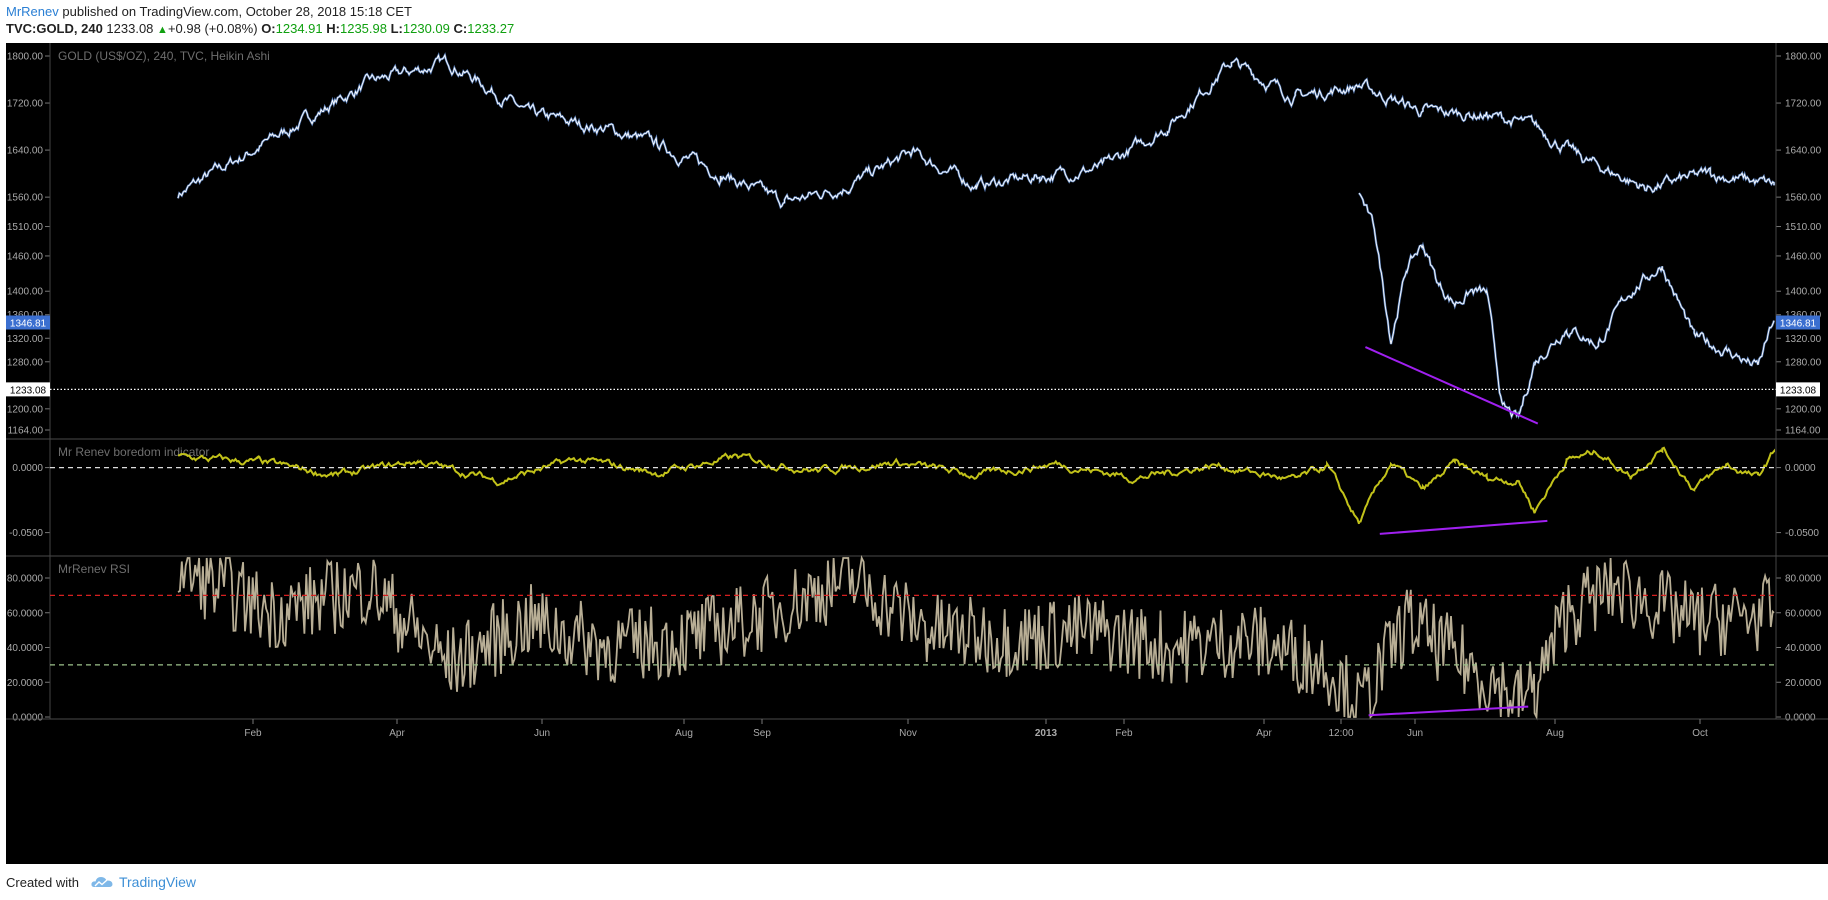 Image resolution: width=1828 pixels, height=900 pixels. Describe the element at coordinates (157, 882) in the screenshot. I see `tradingview-link: TradingView` at that location.